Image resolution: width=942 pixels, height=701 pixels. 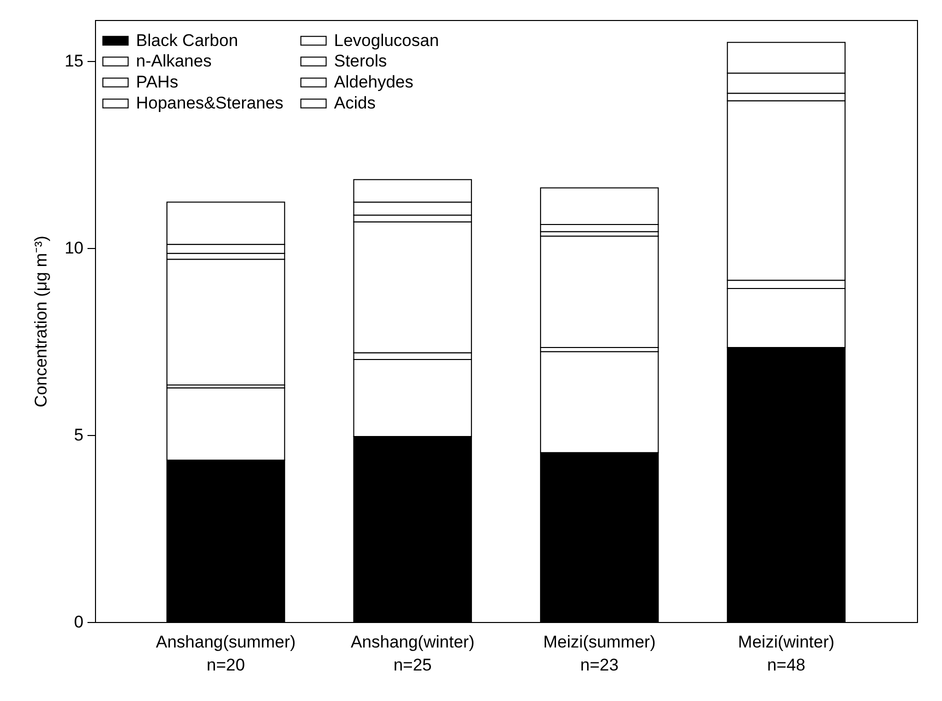 What do you see at coordinates (41, 322) in the screenshot?
I see `y-axis-title: Concentration (μg m⁻³)` at bounding box center [41, 322].